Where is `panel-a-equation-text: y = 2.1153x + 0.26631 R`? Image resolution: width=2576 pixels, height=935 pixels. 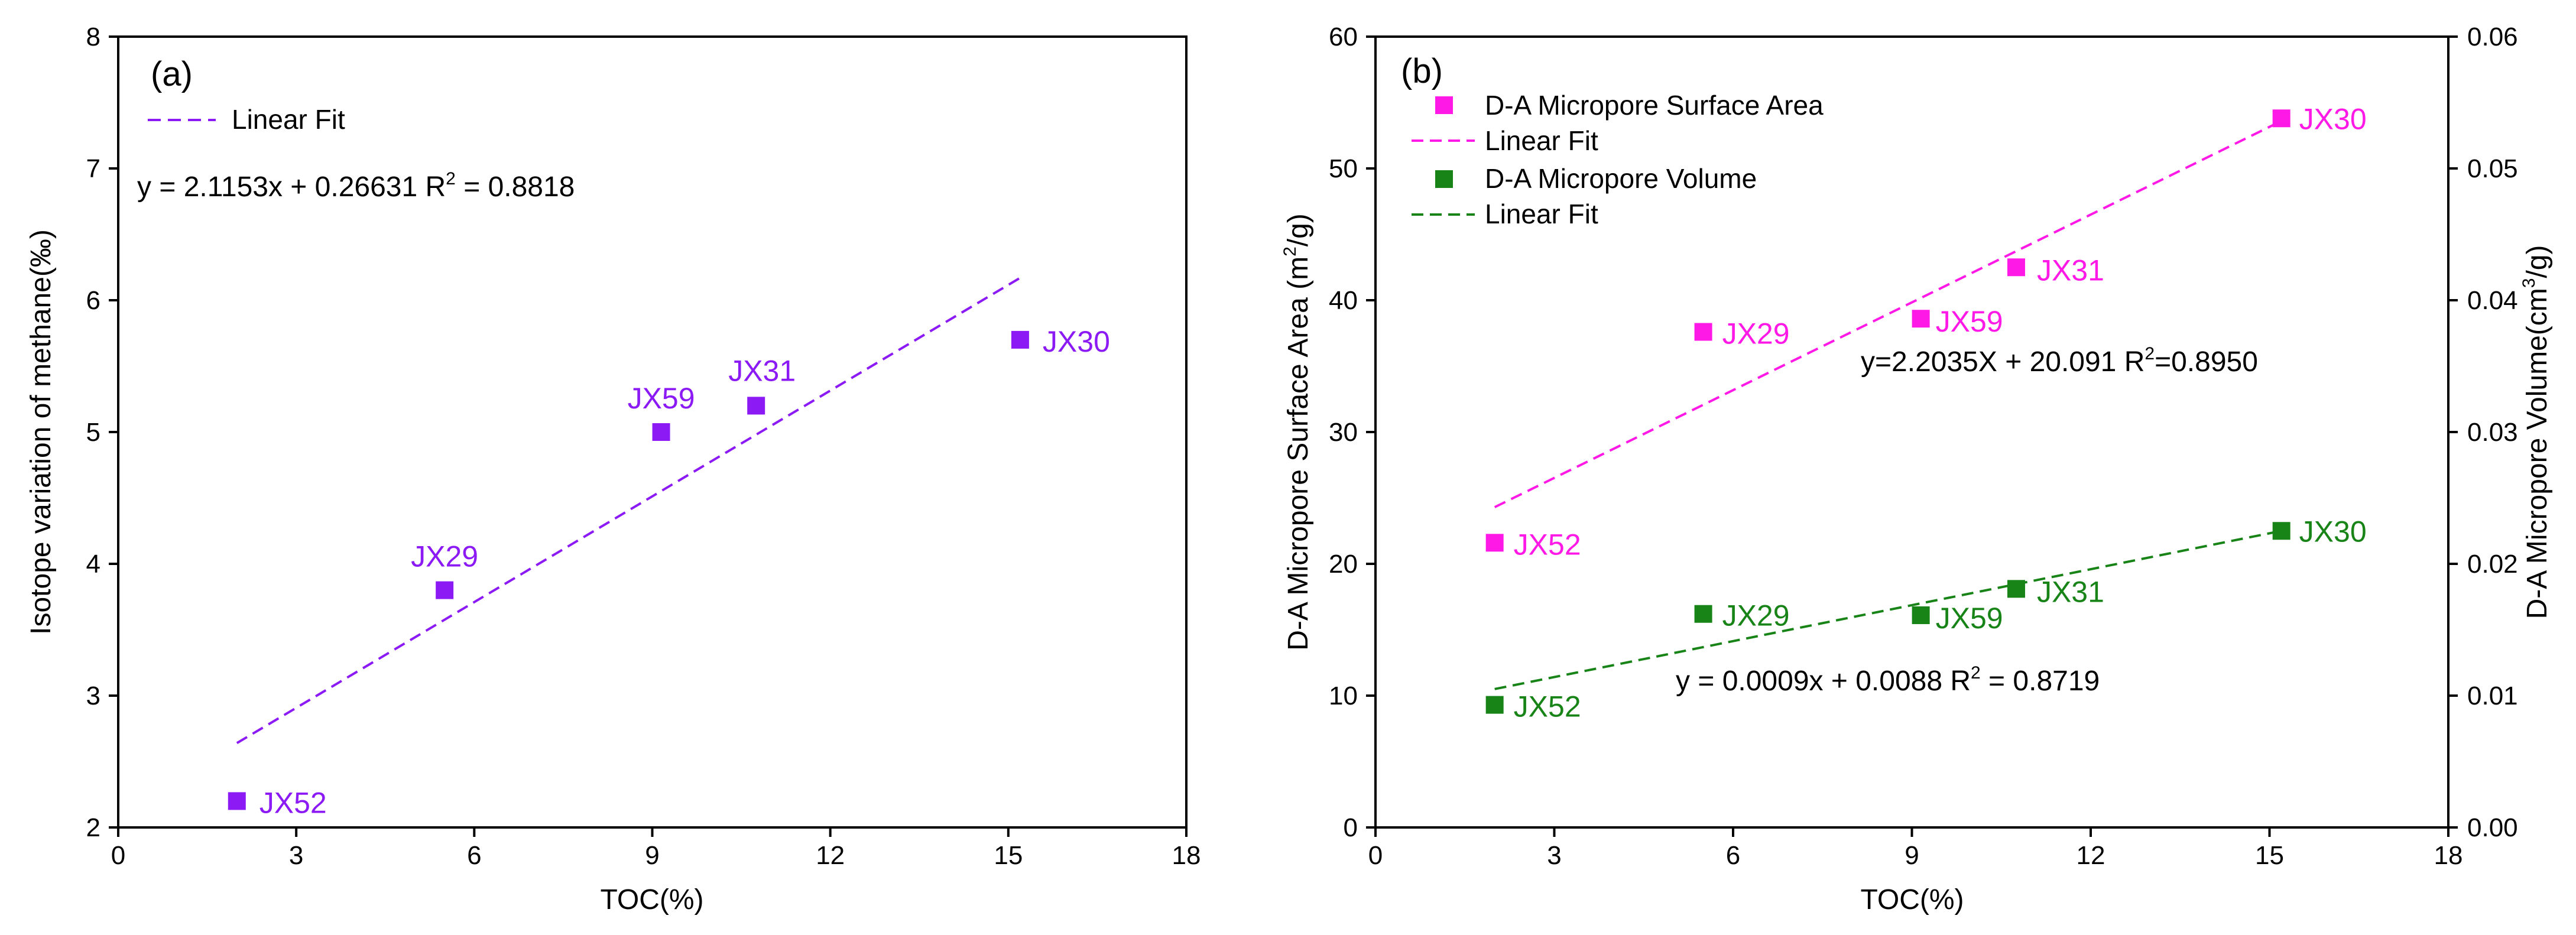
panel-a-equation-text: y = 2.1153x + 0.26631 R is located at coordinates (291, 187).